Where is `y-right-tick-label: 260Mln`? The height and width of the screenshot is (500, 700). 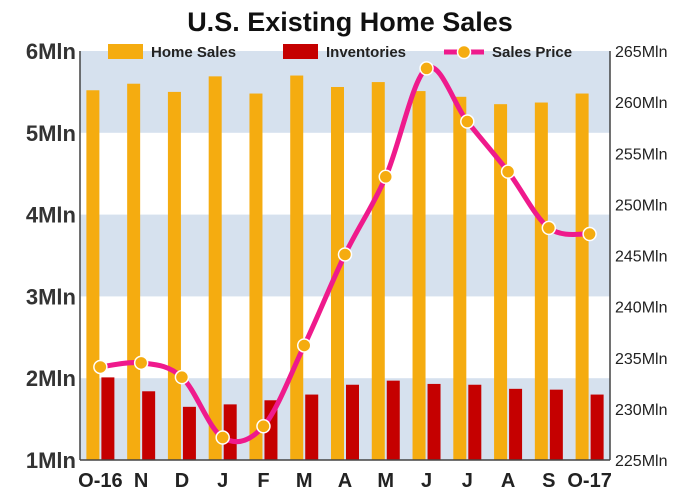 y-right-tick-label: 260Mln is located at coordinates (641, 103).